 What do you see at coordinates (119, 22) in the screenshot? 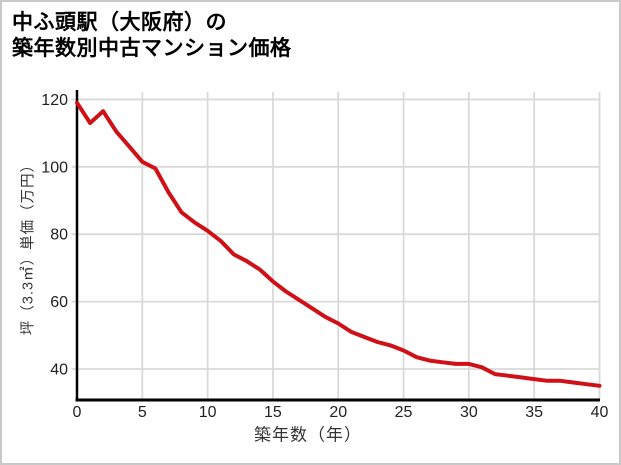
I see `chart-title-line-1: 中ふ頭駅（大阪府）の` at bounding box center [119, 22].